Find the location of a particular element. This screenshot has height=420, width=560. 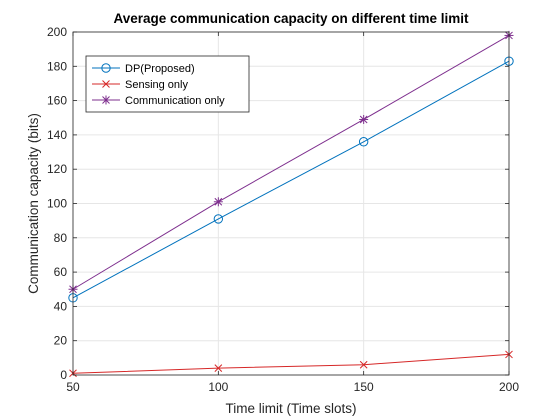

y-tick-label: 20 is located at coordinates (61, 341).